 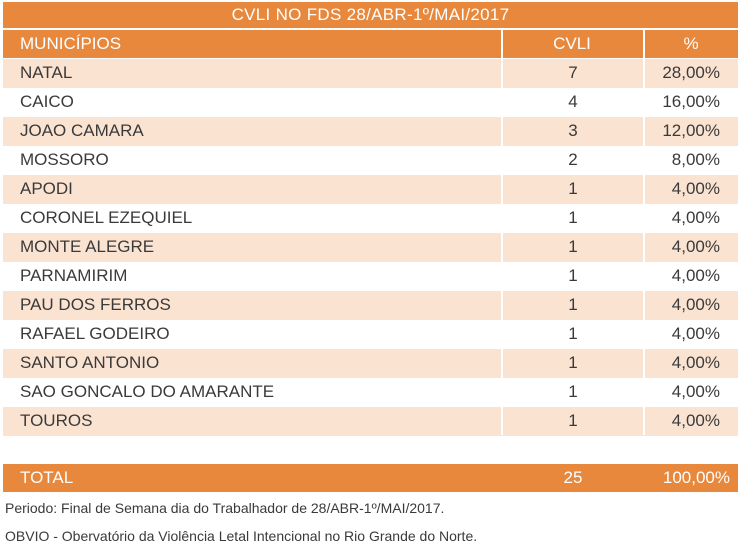 I want to click on header-cvli: CVLI, so click(x=572, y=43).